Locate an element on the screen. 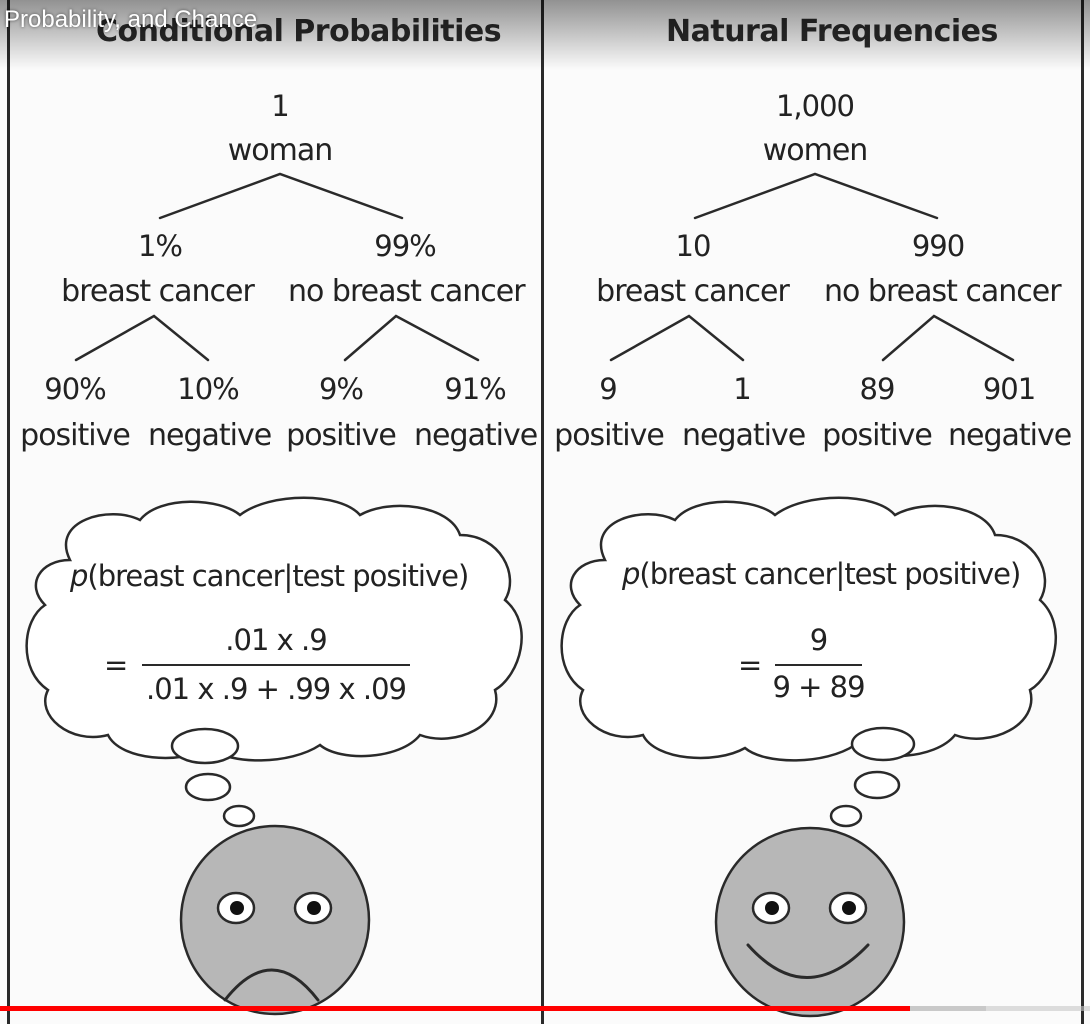 This screenshot has height=1024, width=1090. left-equals-sign: = is located at coordinates (116, 665).